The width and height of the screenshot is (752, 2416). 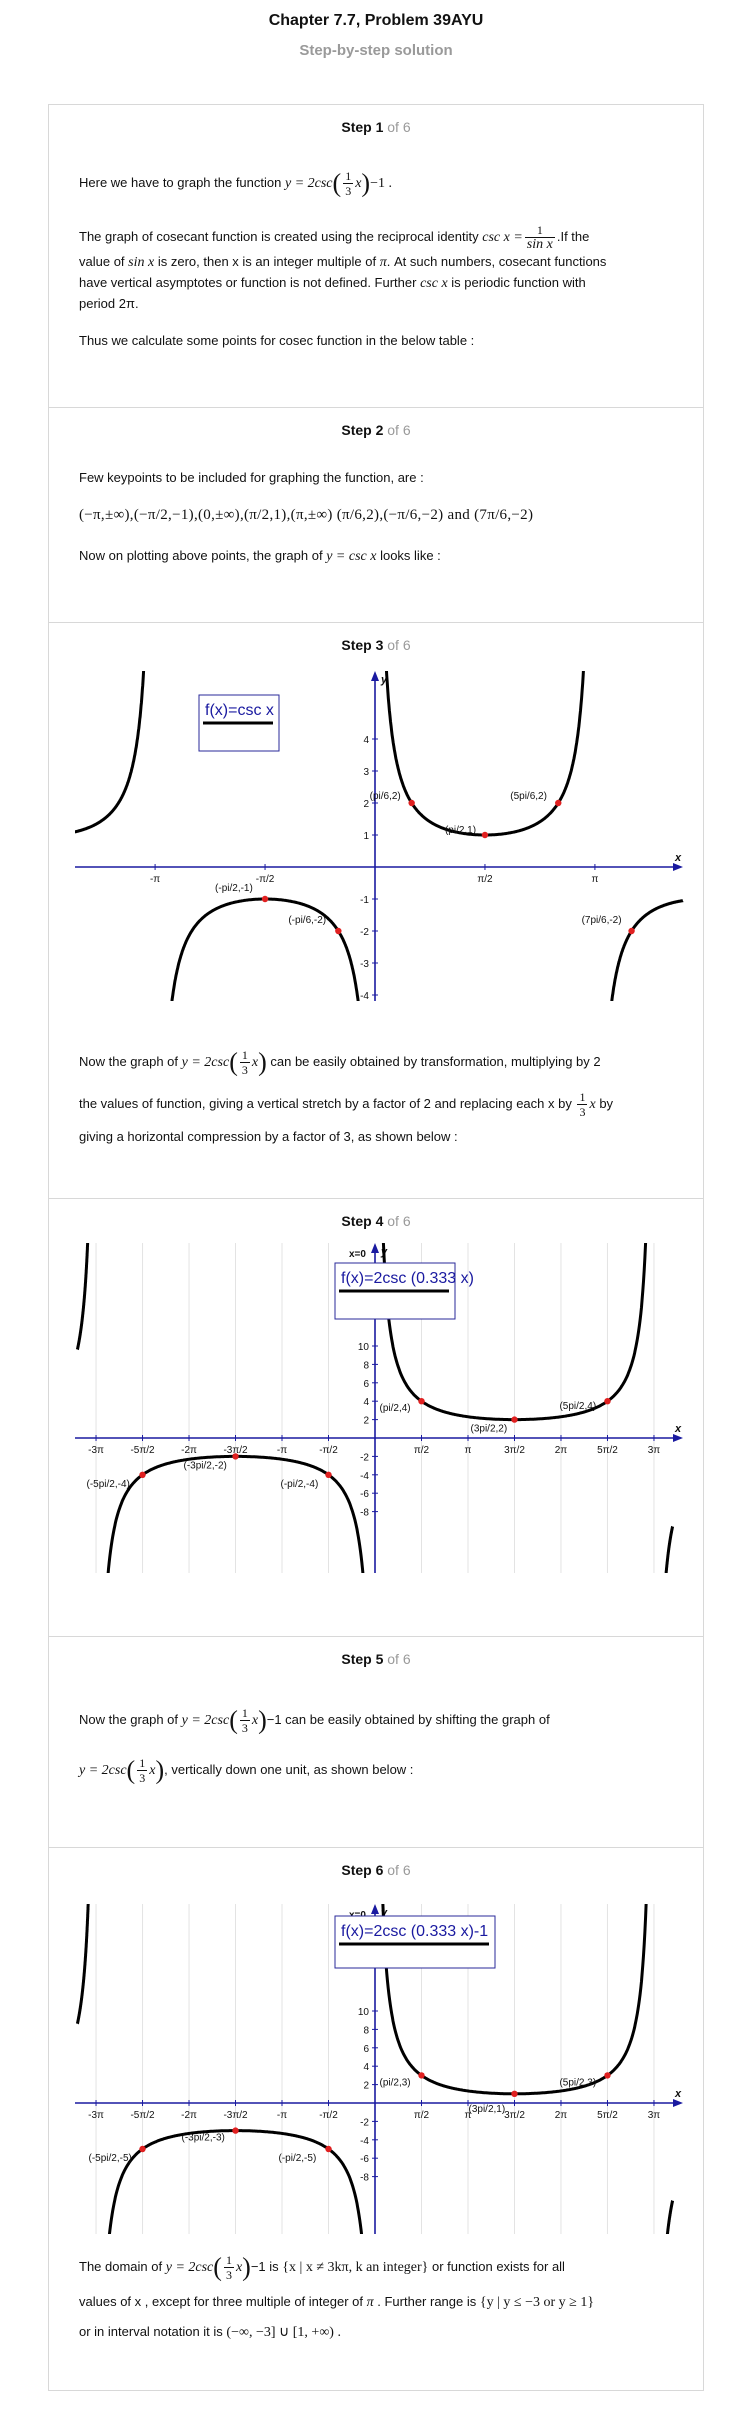 What do you see at coordinates (234, 888) in the screenshot?
I see `point-label: (-pi/2,-1)` at bounding box center [234, 888].